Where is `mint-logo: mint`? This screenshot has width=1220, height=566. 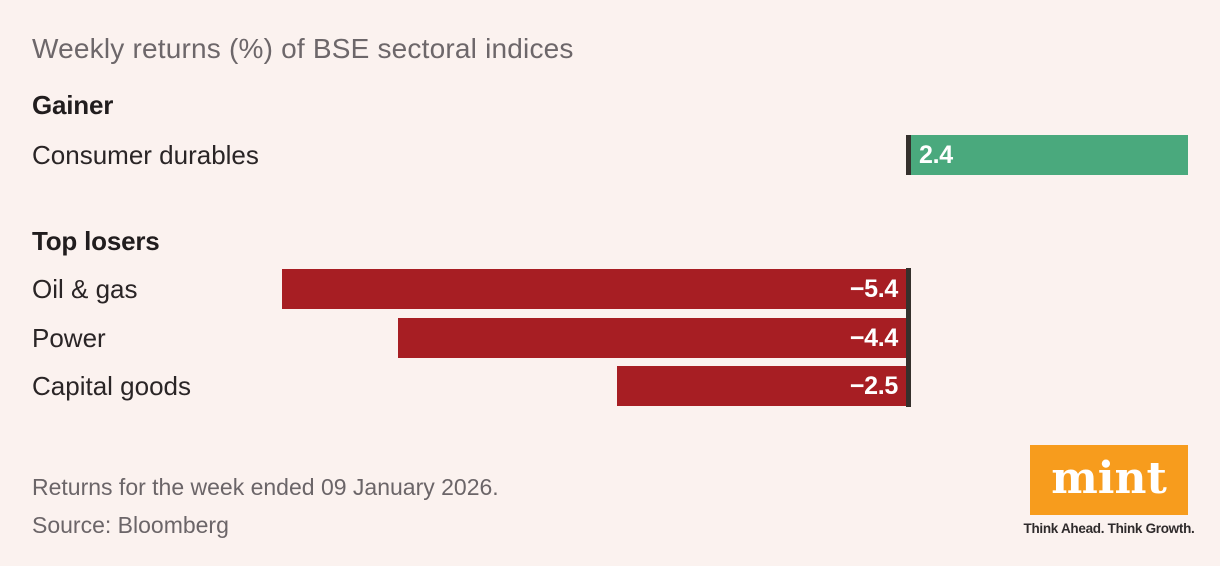
mint-logo: mint is located at coordinates (1109, 480).